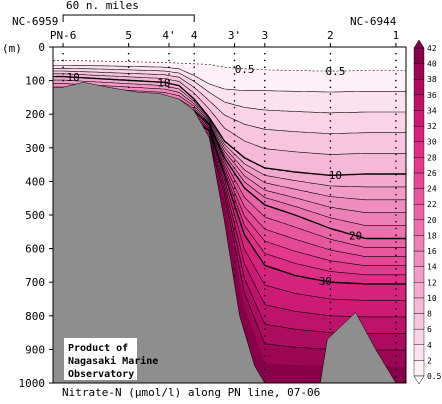 The height and width of the screenshot is (404, 442). I want to click on colorbar-top-arrow, so click(419, 44).